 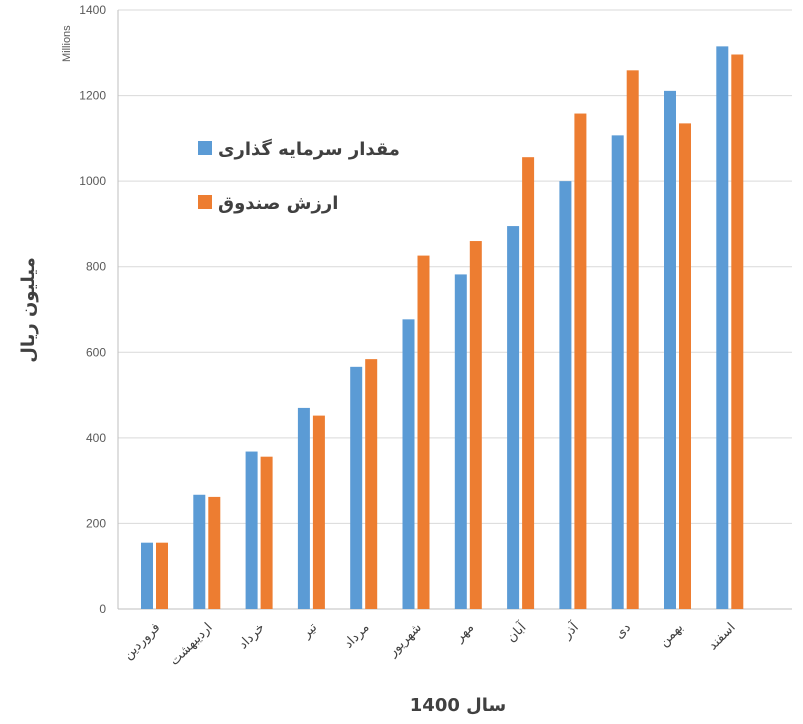 I want to click on y-tick-label: 600, so click(x=96, y=352).